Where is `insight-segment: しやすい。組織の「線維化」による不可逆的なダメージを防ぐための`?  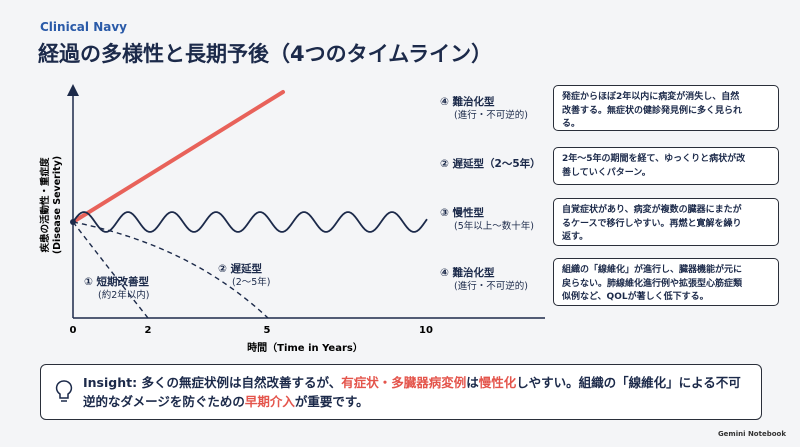 insight-segment: しやすい。組織の「線維化」による不可逆的なダメージを防ぐための is located at coordinates (412, 392).